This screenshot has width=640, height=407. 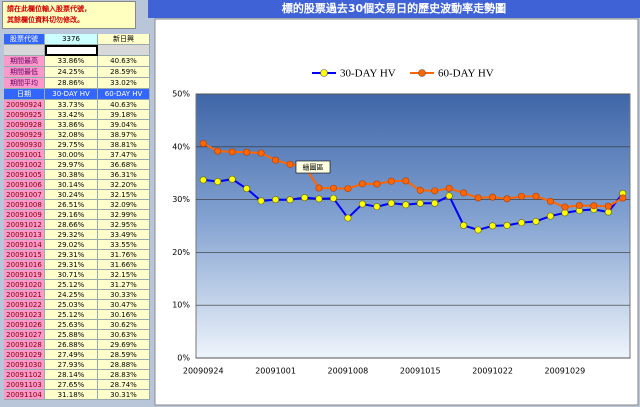 What do you see at coordinates (492, 371) in the screenshot?
I see `x-tick-label: 20091022` at bounding box center [492, 371].